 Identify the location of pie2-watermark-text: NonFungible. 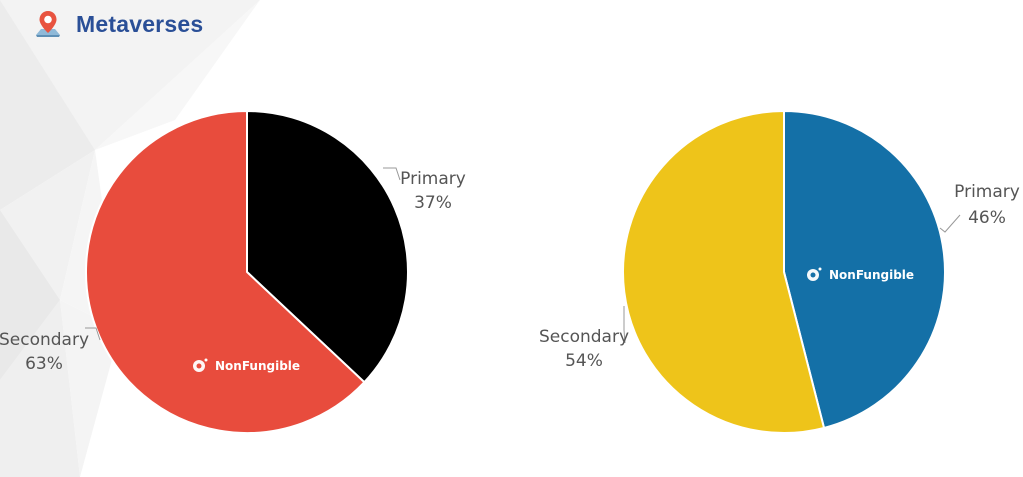
(871, 275).